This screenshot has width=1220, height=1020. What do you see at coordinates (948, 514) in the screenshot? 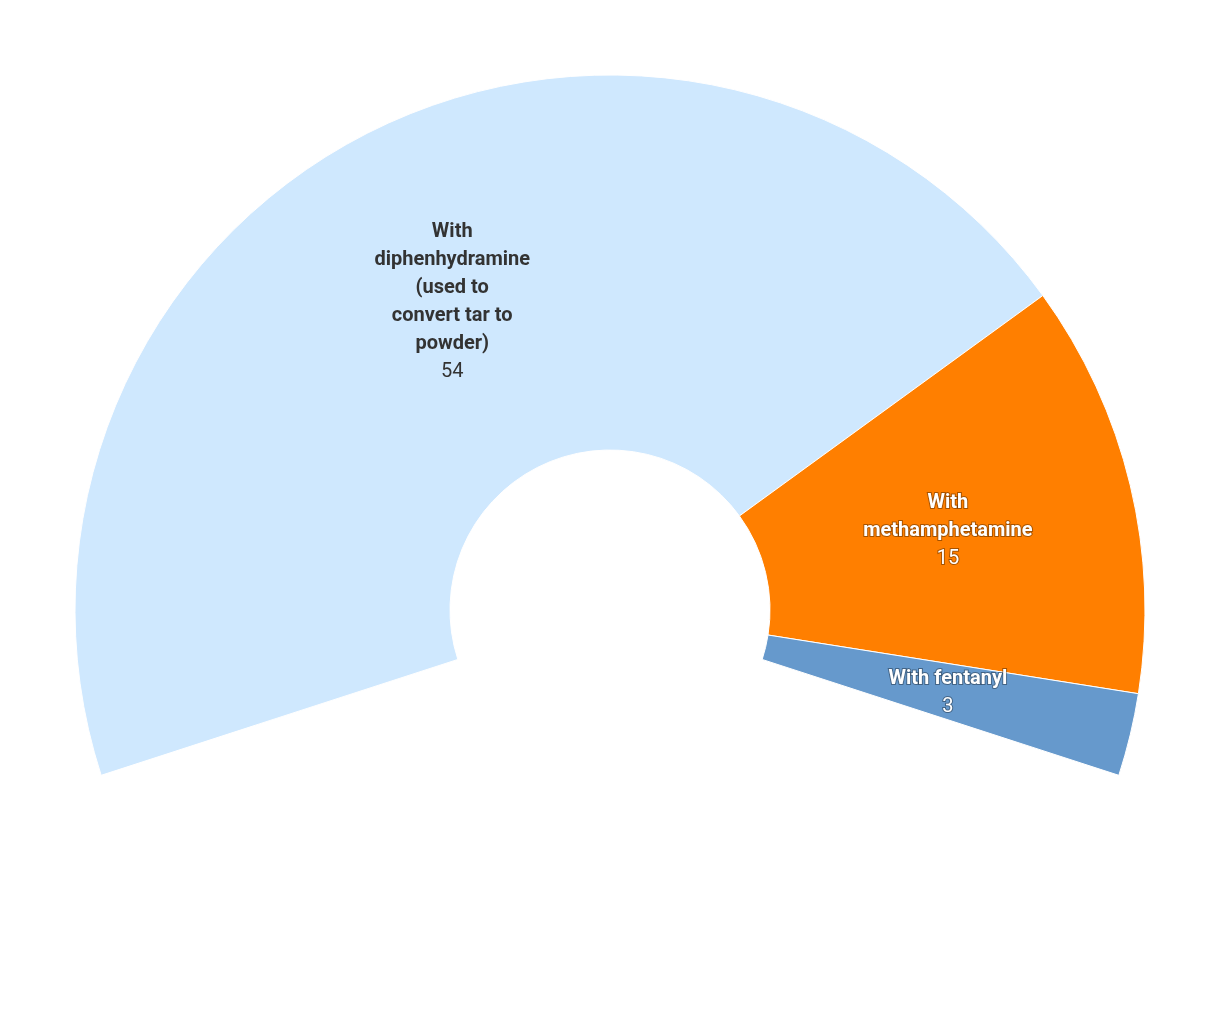
I see `slice-label: With methamphetamine` at bounding box center [948, 514].